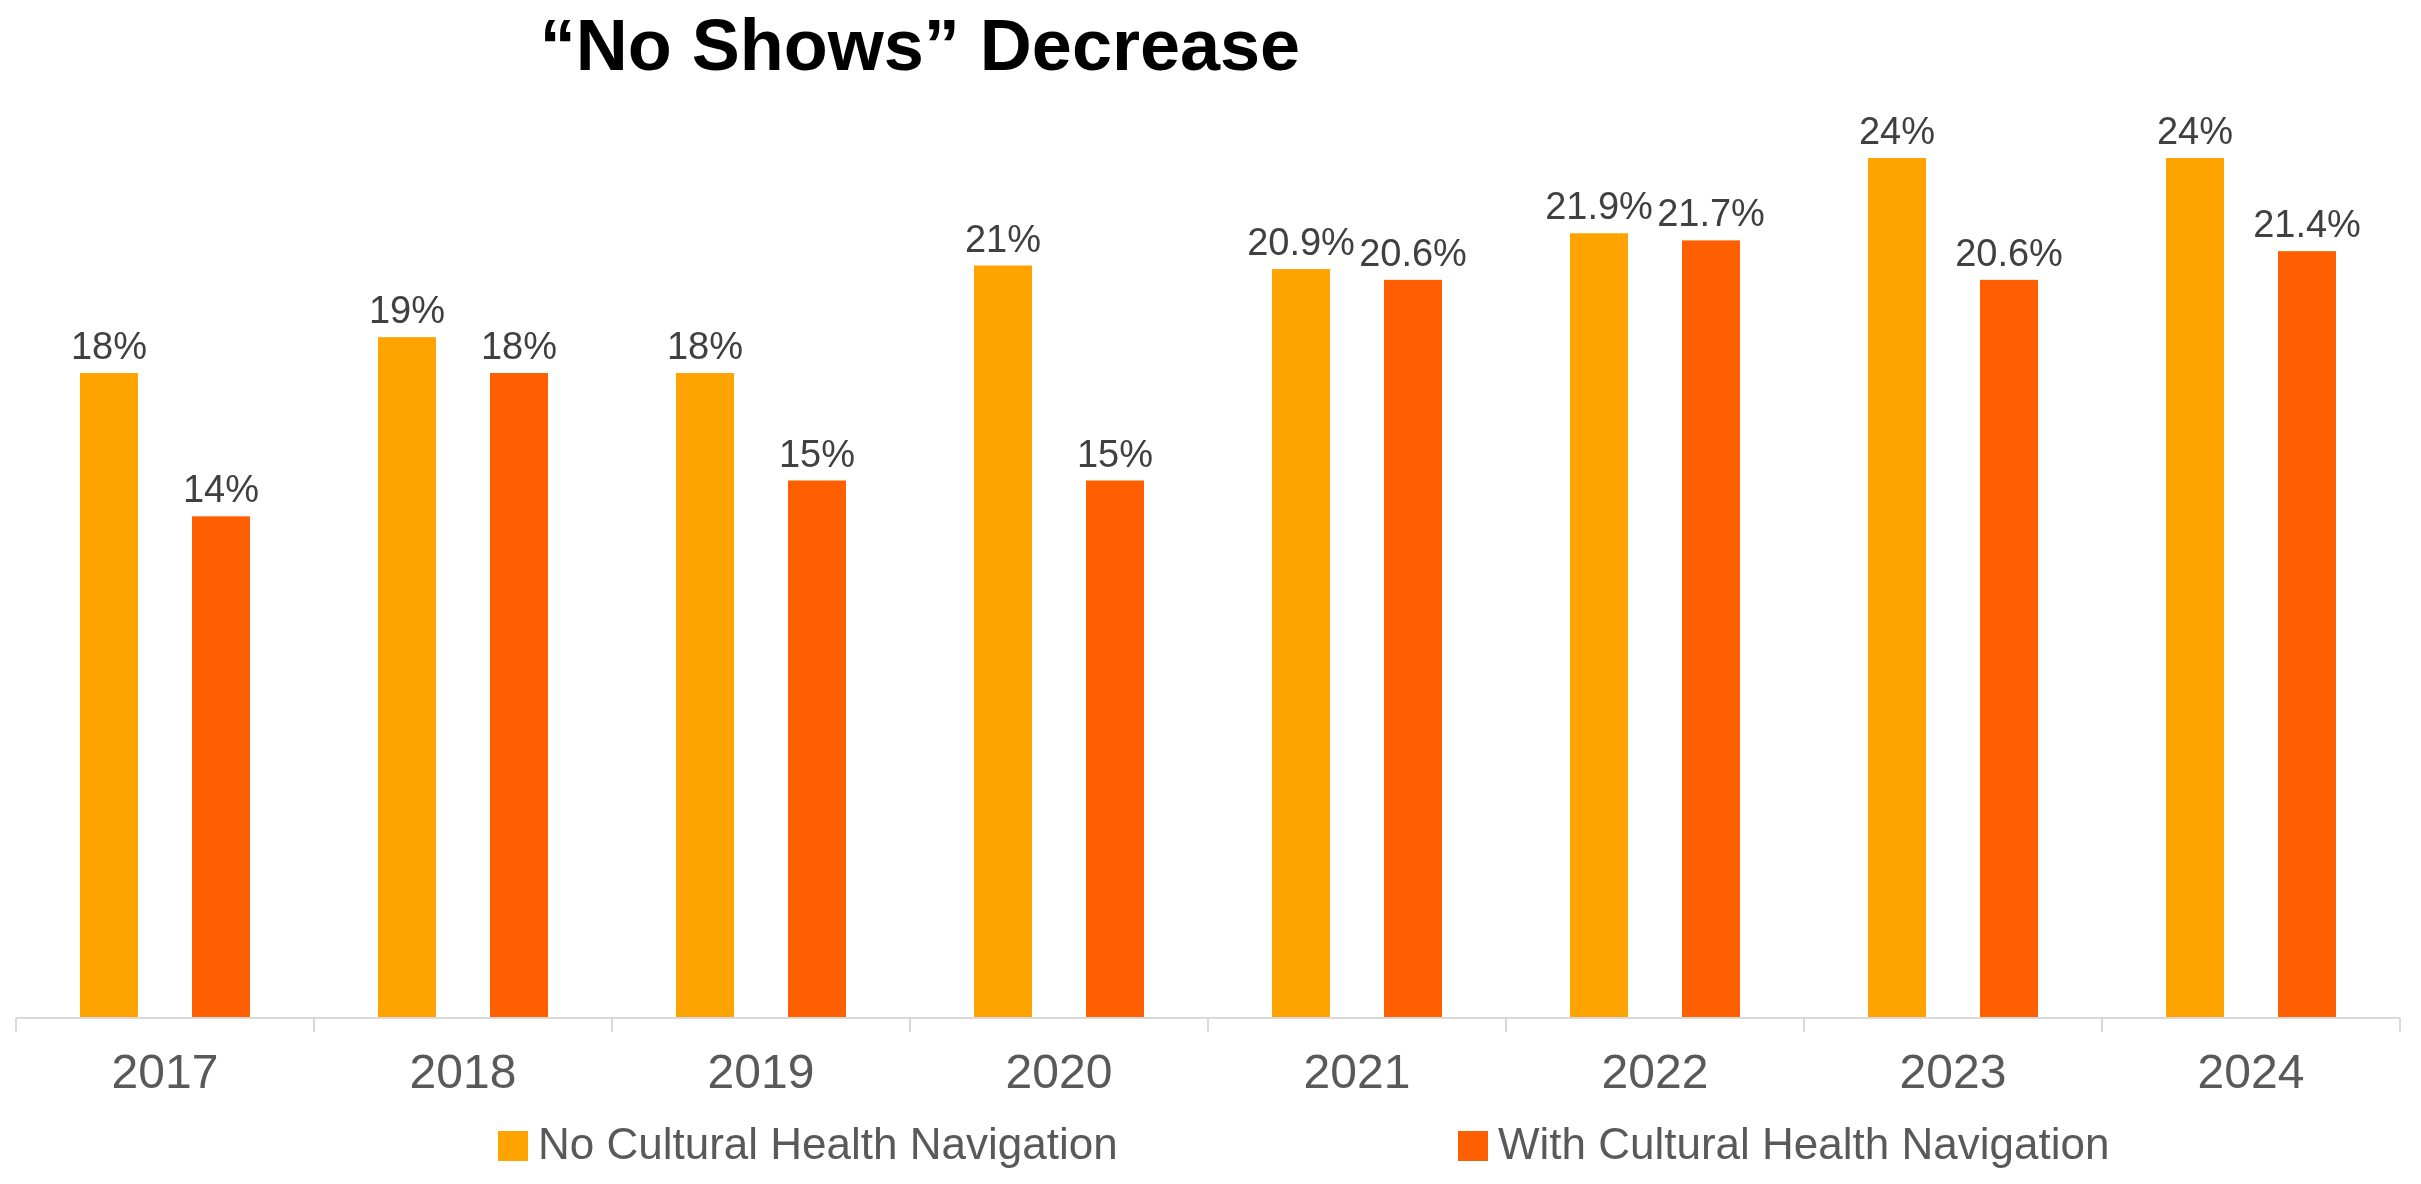 The height and width of the screenshot is (1184, 2421). What do you see at coordinates (1711, 213) in the screenshot?
I see `data-label: 21.7%` at bounding box center [1711, 213].